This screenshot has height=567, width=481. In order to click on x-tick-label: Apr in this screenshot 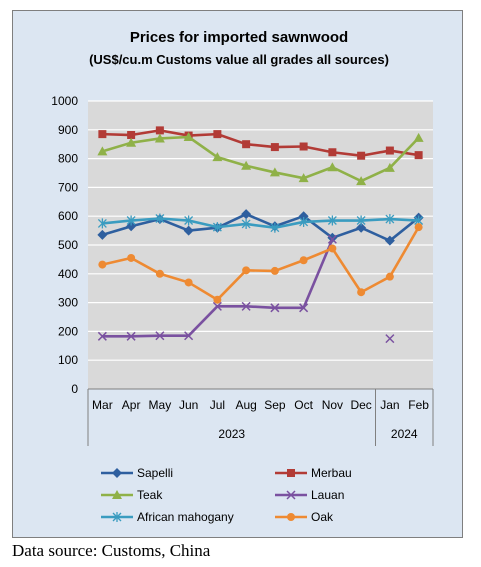, I will do `click(131, 405)`.